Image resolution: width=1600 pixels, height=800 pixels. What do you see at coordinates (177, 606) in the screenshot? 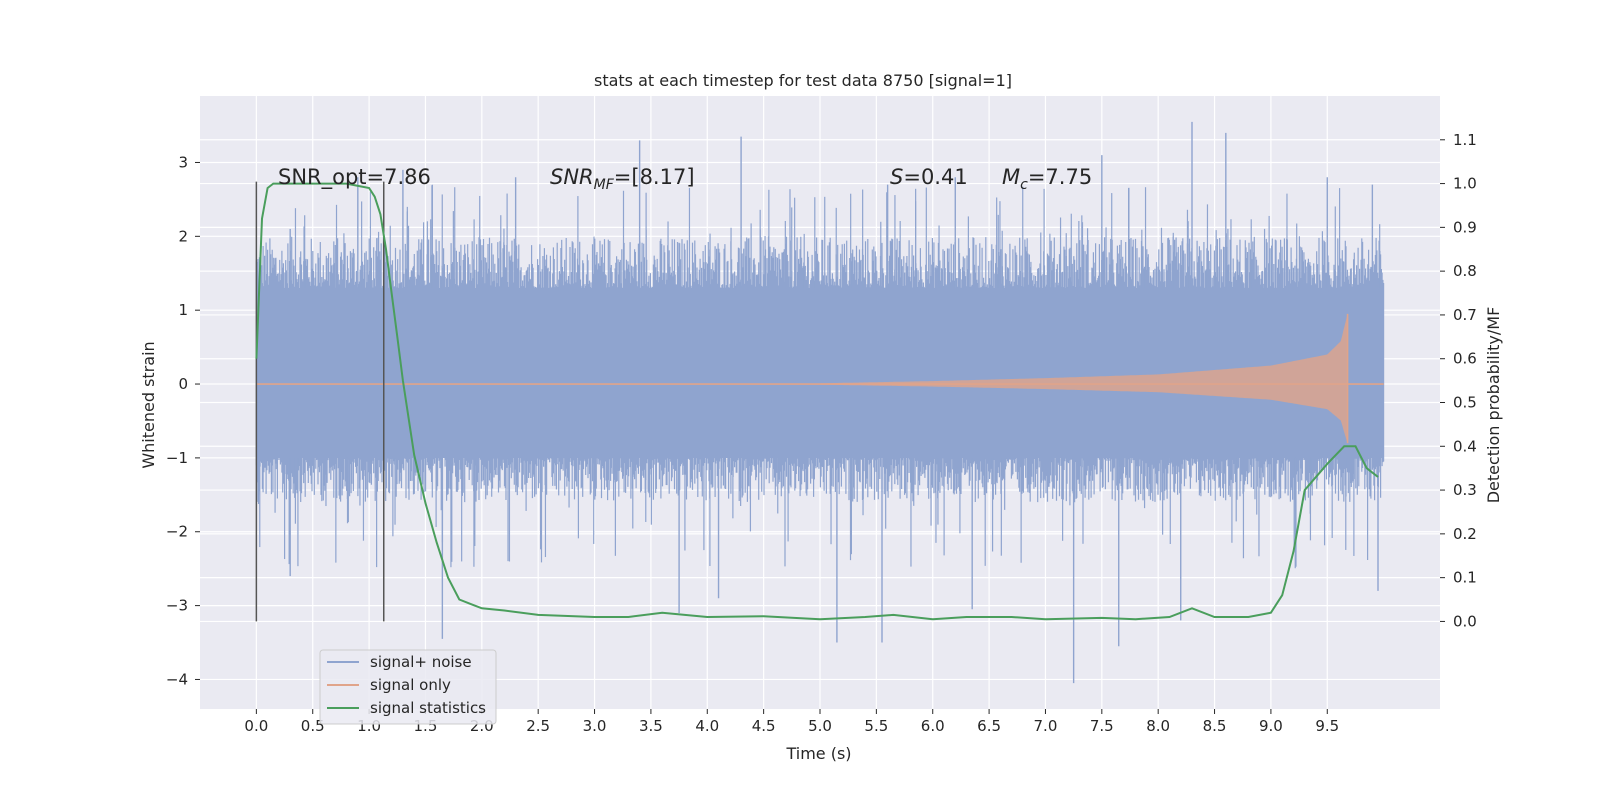
I see `y-tick-label: −3` at bounding box center [177, 606].